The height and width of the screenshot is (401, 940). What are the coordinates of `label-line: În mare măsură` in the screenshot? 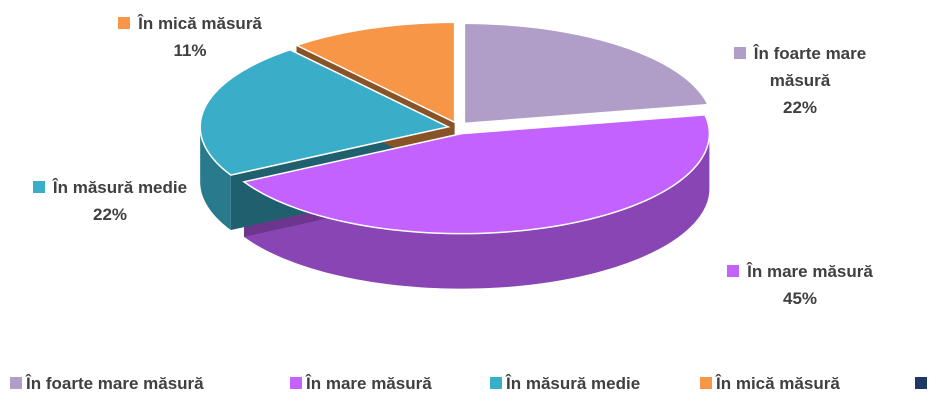 It's located at (800, 271).